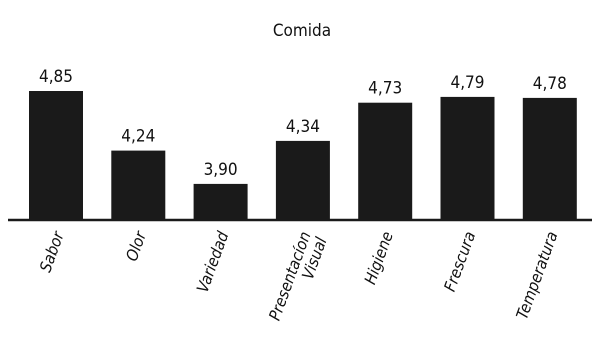  I want to click on data-label: 4,85, so click(56, 77).